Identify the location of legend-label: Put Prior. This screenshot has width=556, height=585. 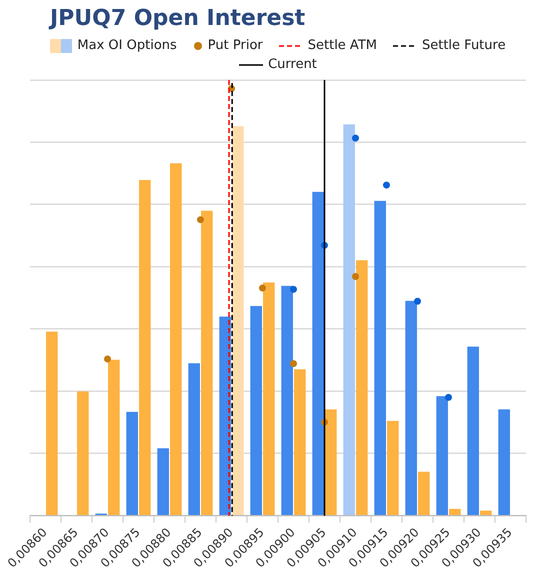
(235, 45).